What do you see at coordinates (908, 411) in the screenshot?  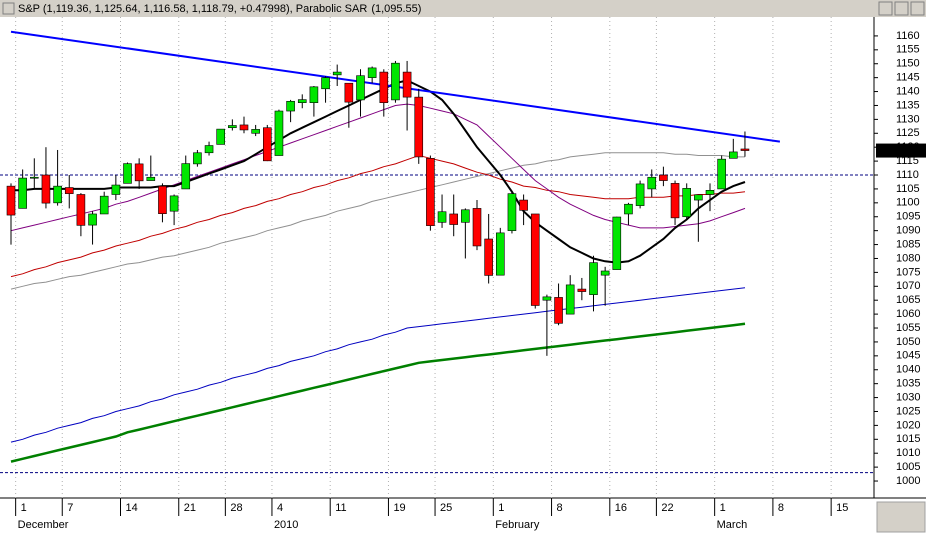 I see `y-tick-label: 1025` at bounding box center [908, 411].